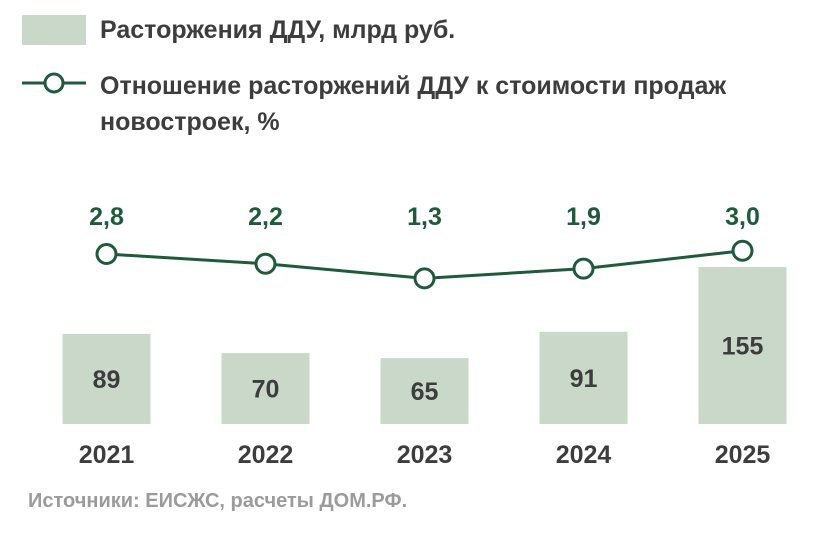 The width and height of the screenshot is (823, 551). Describe the element at coordinates (54, 30) in the screenshot. I see `legend-bar-swatch` at that location.